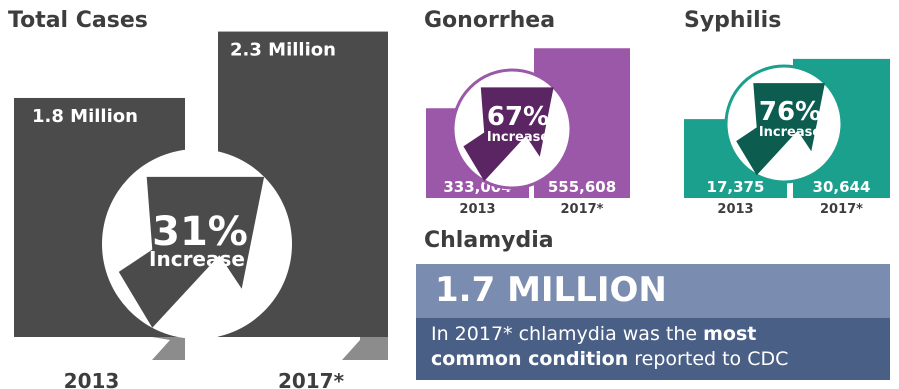 The height and width of the screenshot is (389, 899). Describe the element at coordinates (490, 20) in the screenshot. I see `gonorrhea-title: Gonorrhea` at that location.